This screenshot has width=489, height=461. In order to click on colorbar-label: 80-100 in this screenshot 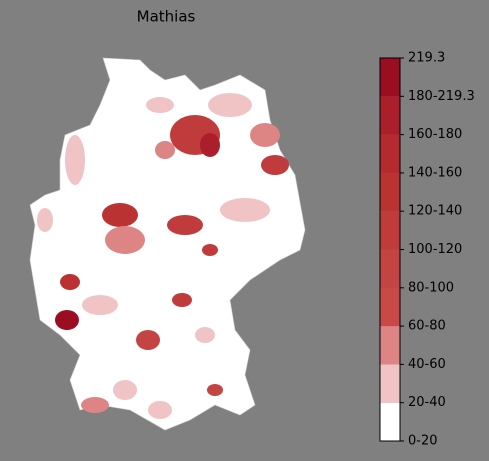, I will do `click(431, 287)`.